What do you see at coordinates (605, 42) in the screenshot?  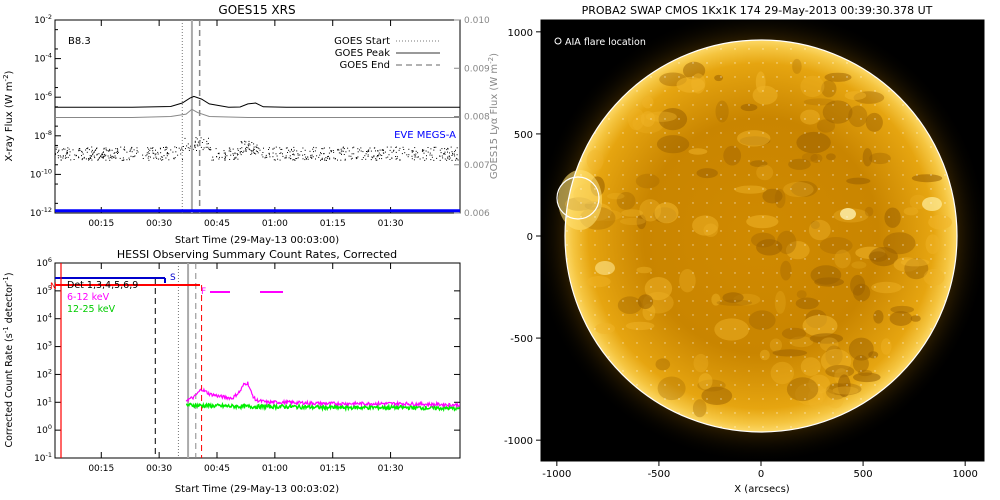 I see `swap-annotation: AIA flare location` at bounding box center [605, 42].